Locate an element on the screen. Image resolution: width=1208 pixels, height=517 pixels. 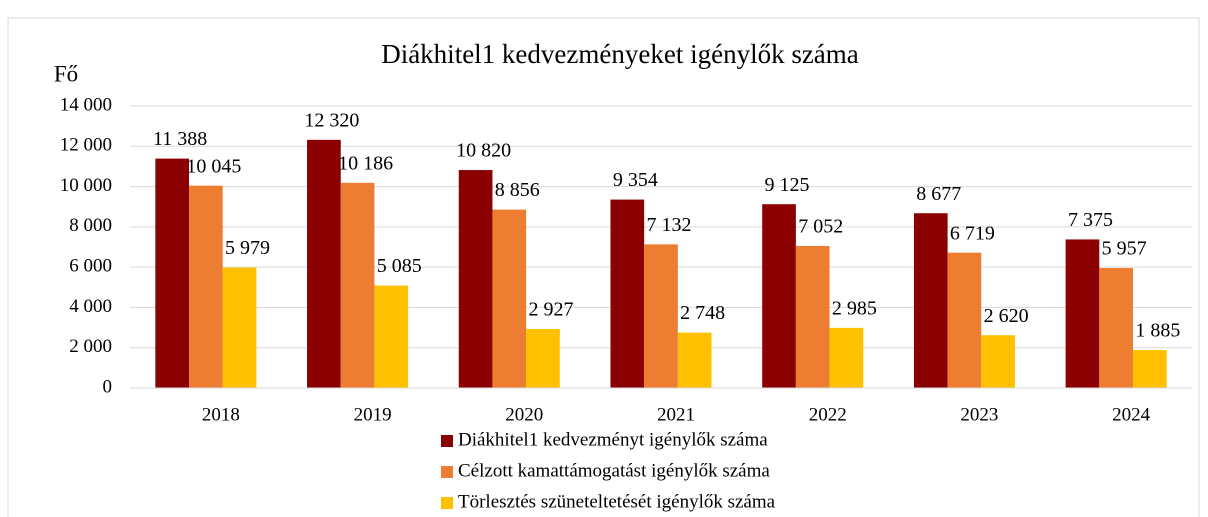
data-label: 10 186 is located at coordinates (365, 163).